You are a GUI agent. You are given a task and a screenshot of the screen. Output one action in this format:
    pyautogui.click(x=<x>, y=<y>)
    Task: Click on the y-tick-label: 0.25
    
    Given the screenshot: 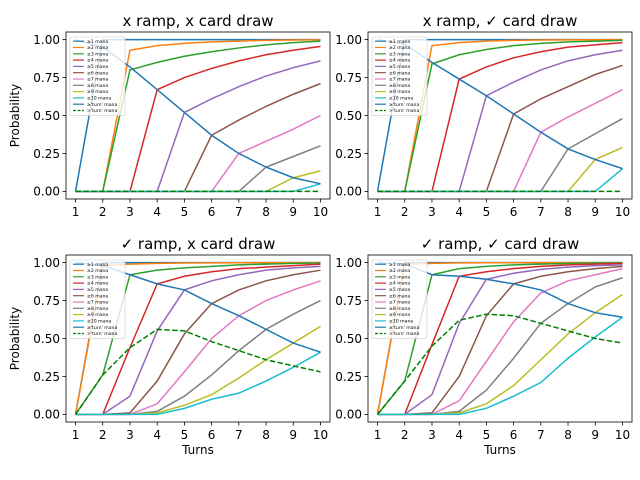 What is the action you would take?
    pyautogui.click(x=46, y=377)
    